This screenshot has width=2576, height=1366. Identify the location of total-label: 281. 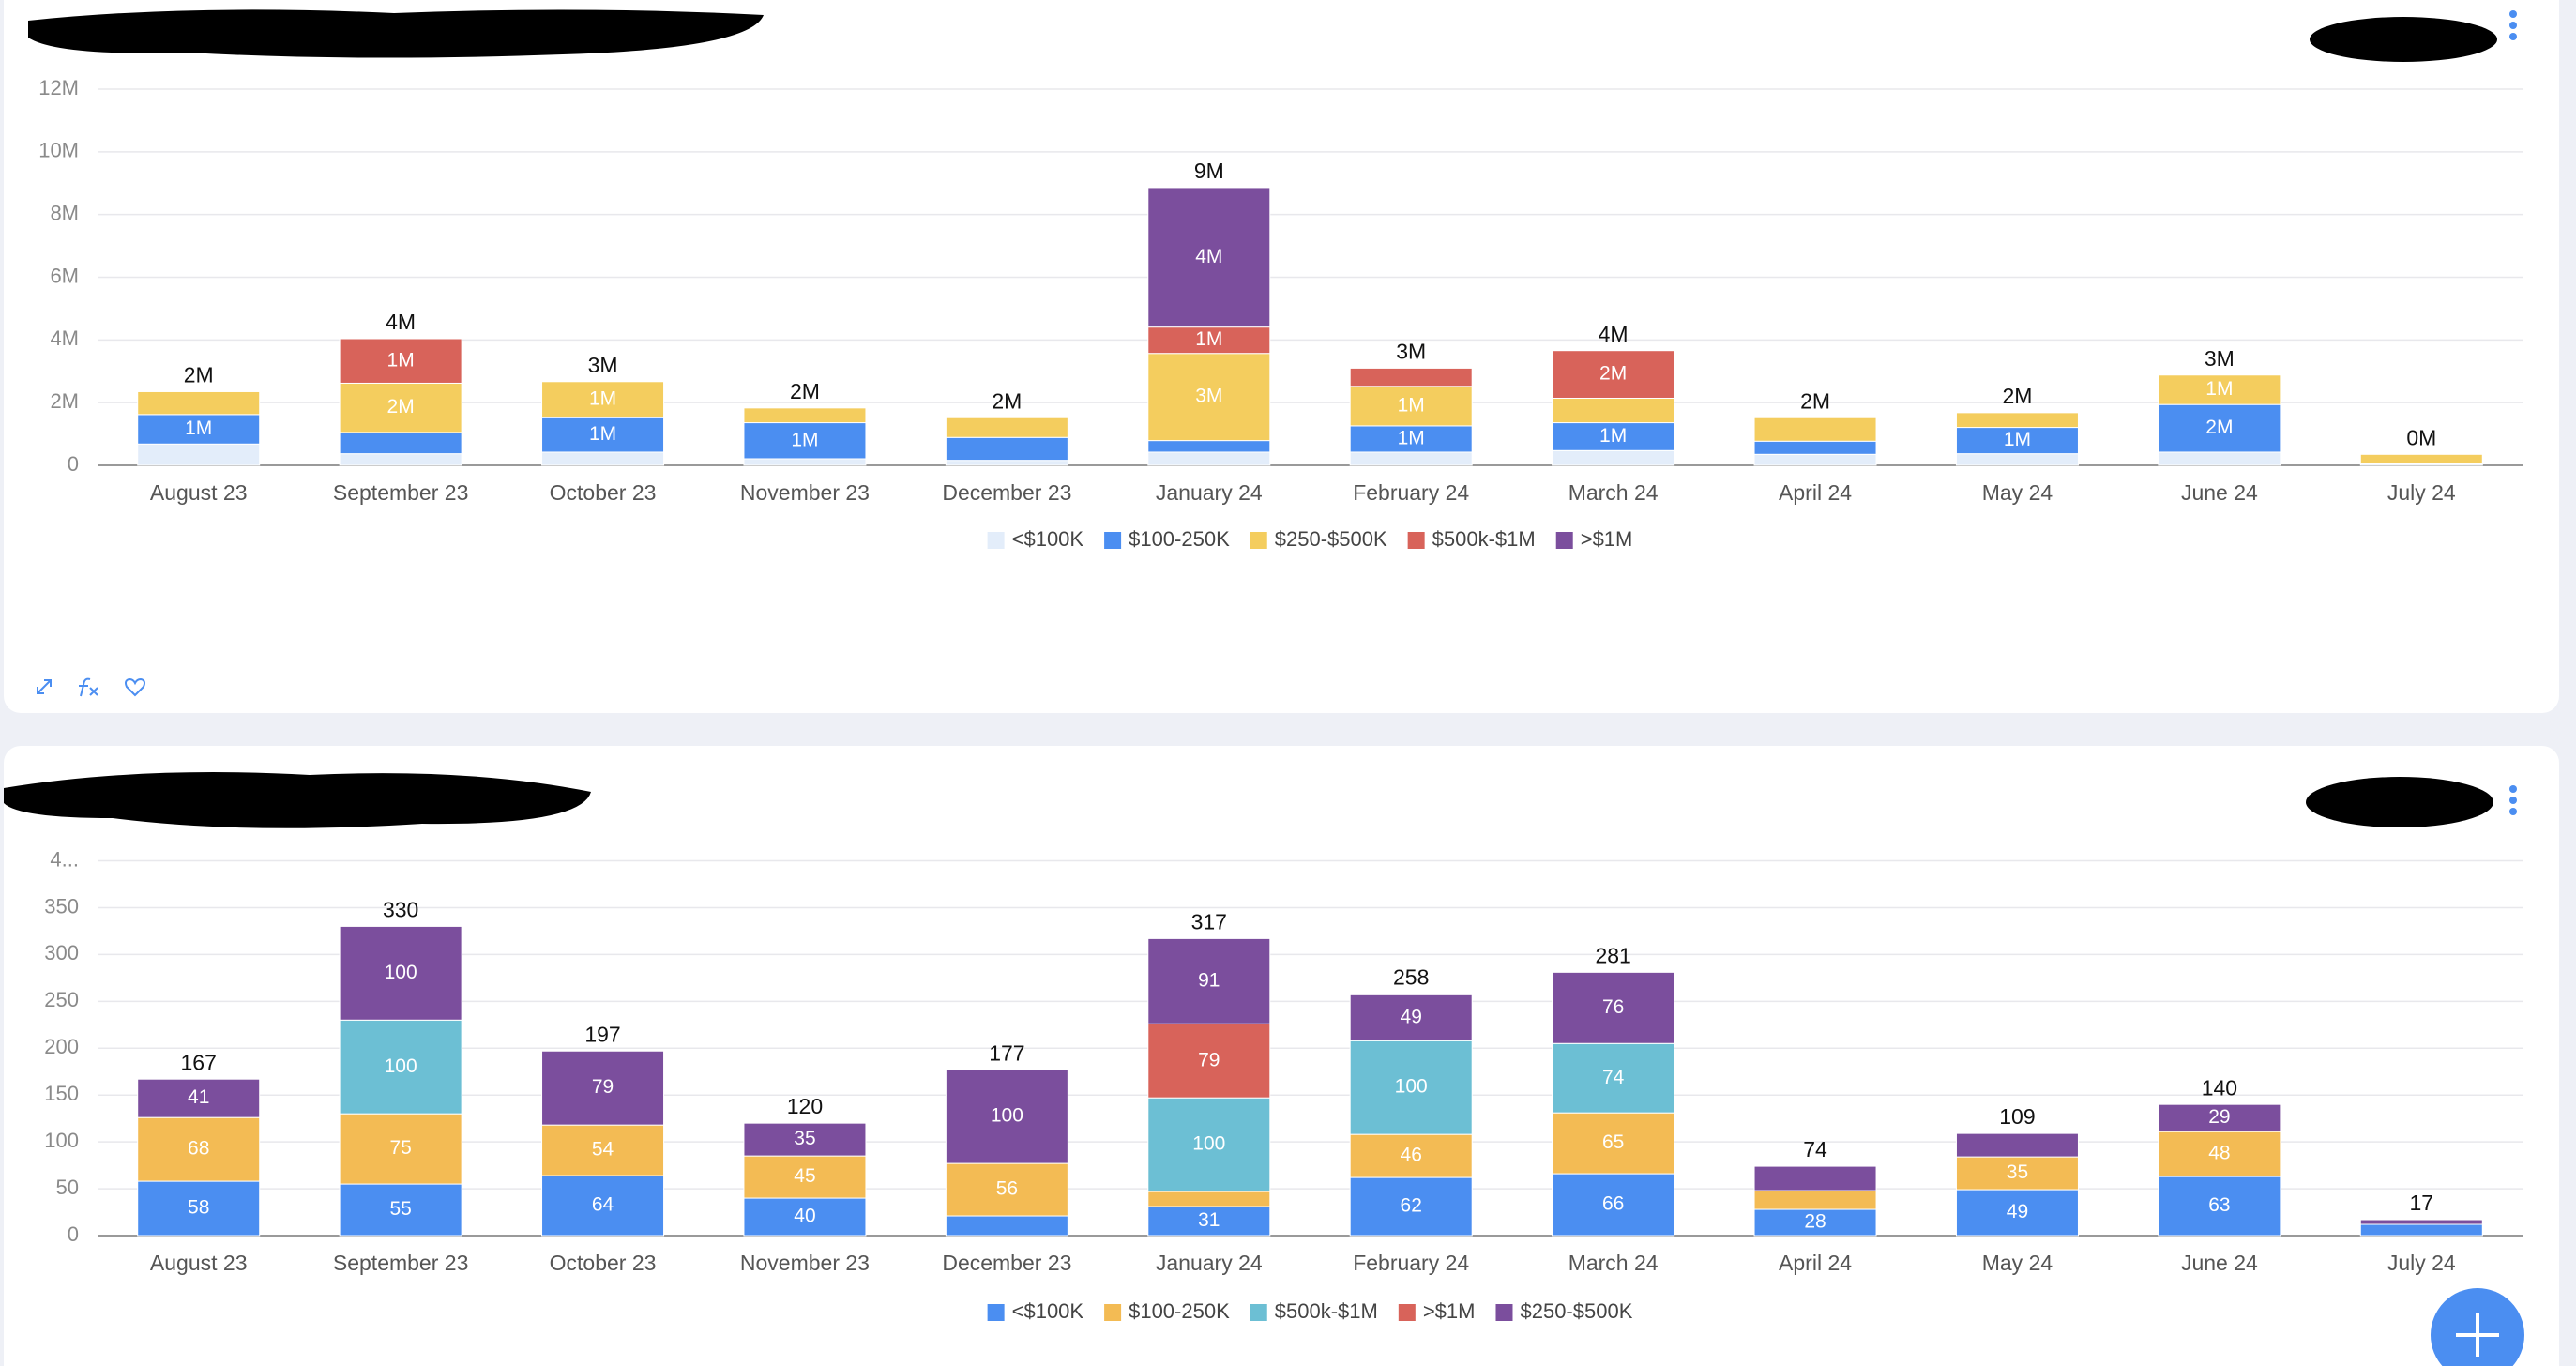
(1612, 955).